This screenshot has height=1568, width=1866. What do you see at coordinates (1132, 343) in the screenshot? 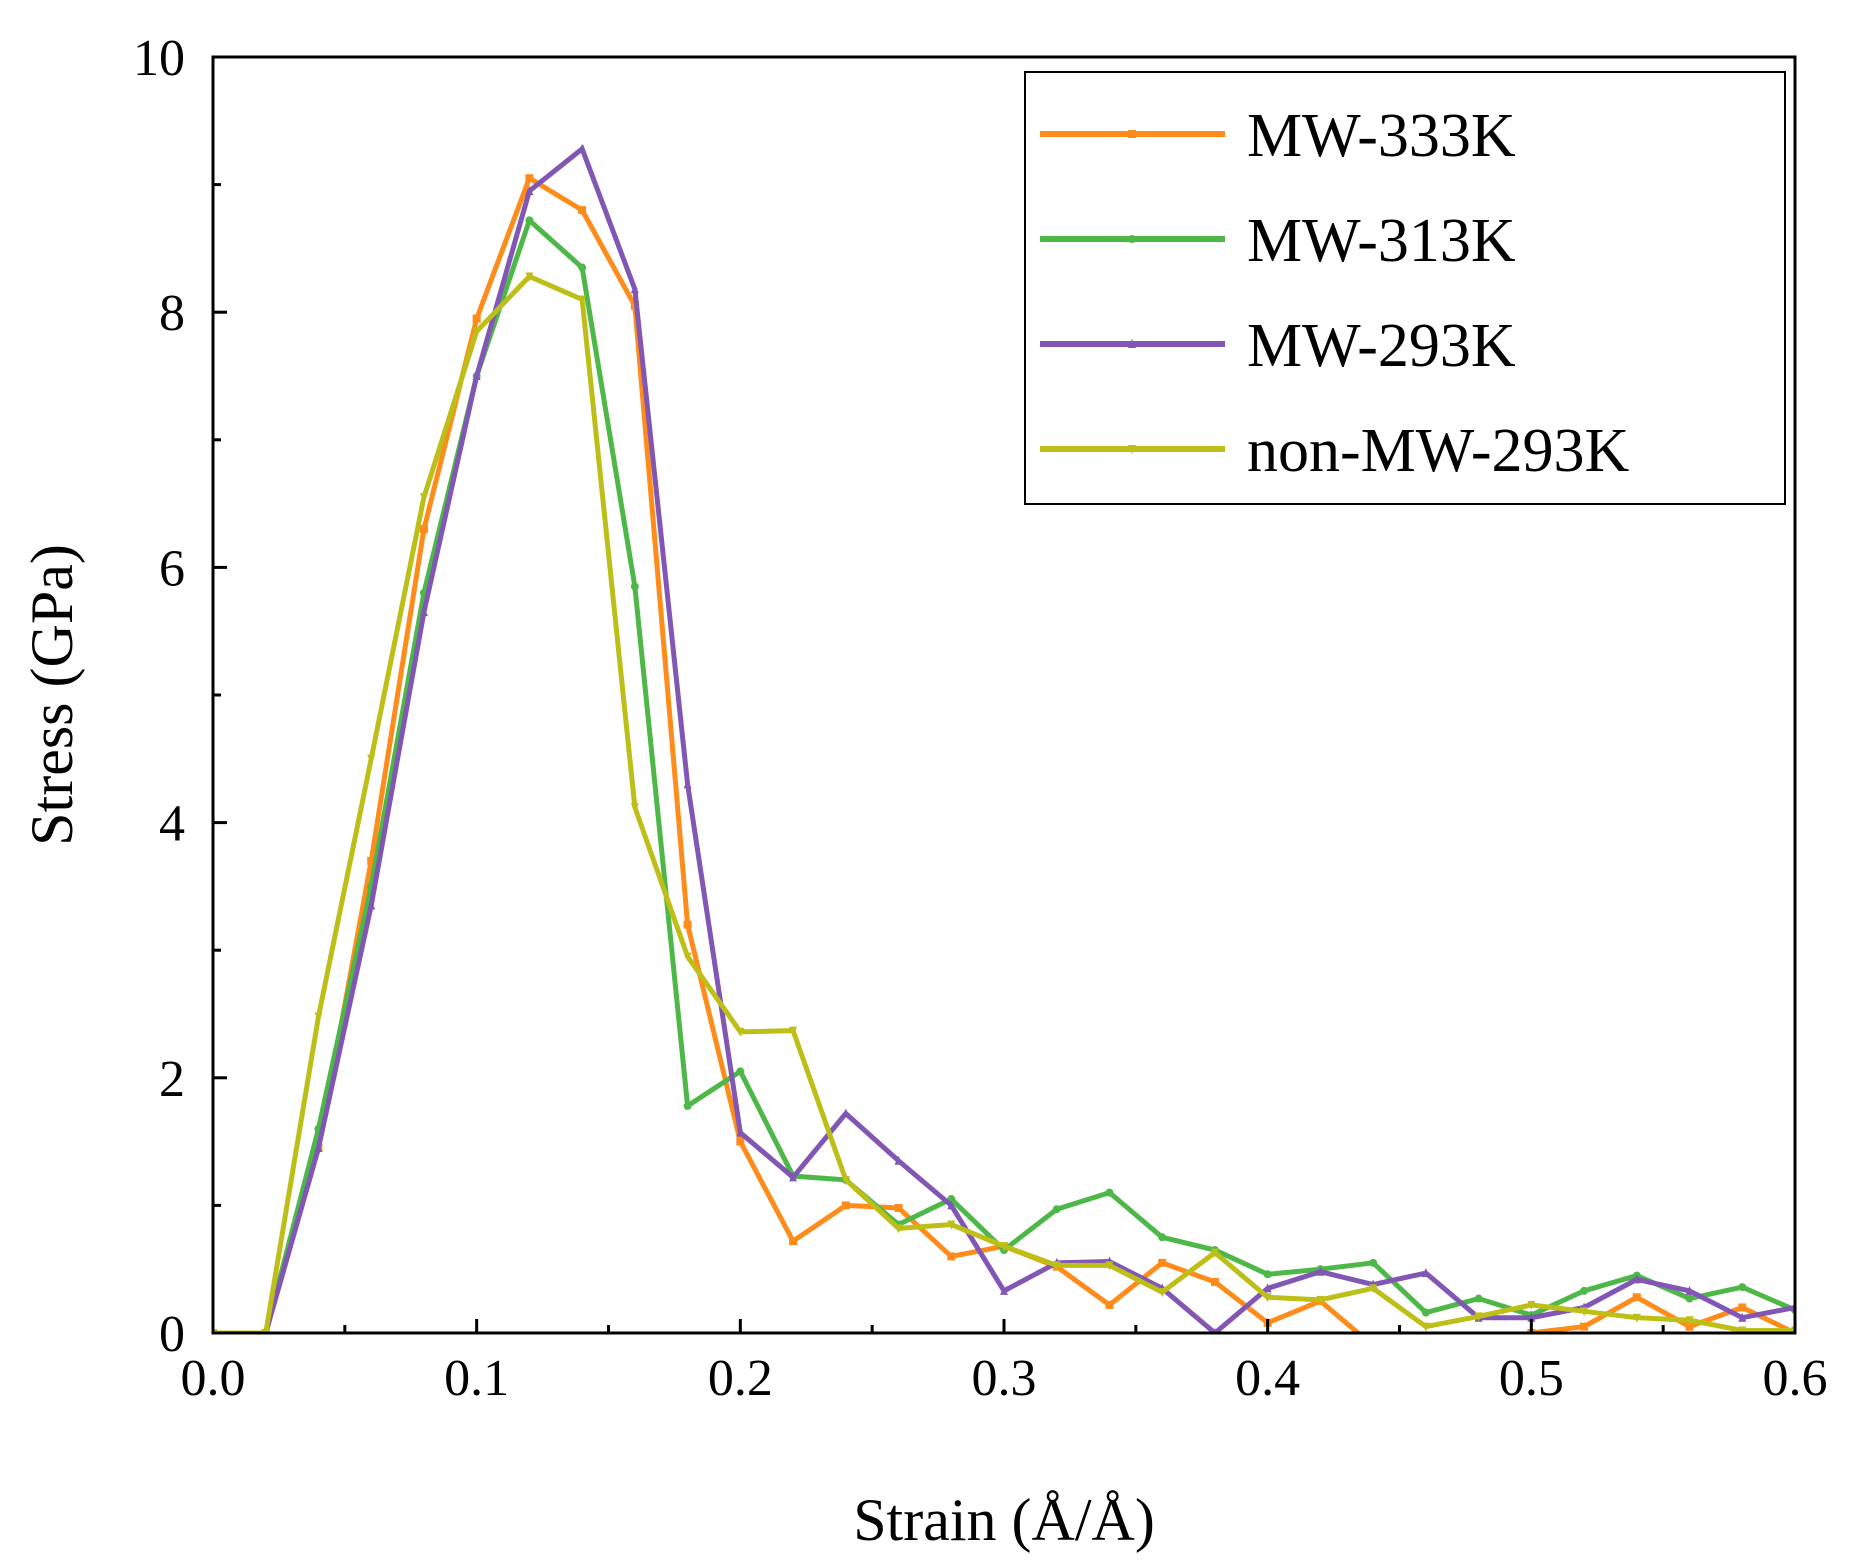
I see `legend-marker-mw-293k` at bounding box center [1132, 343].